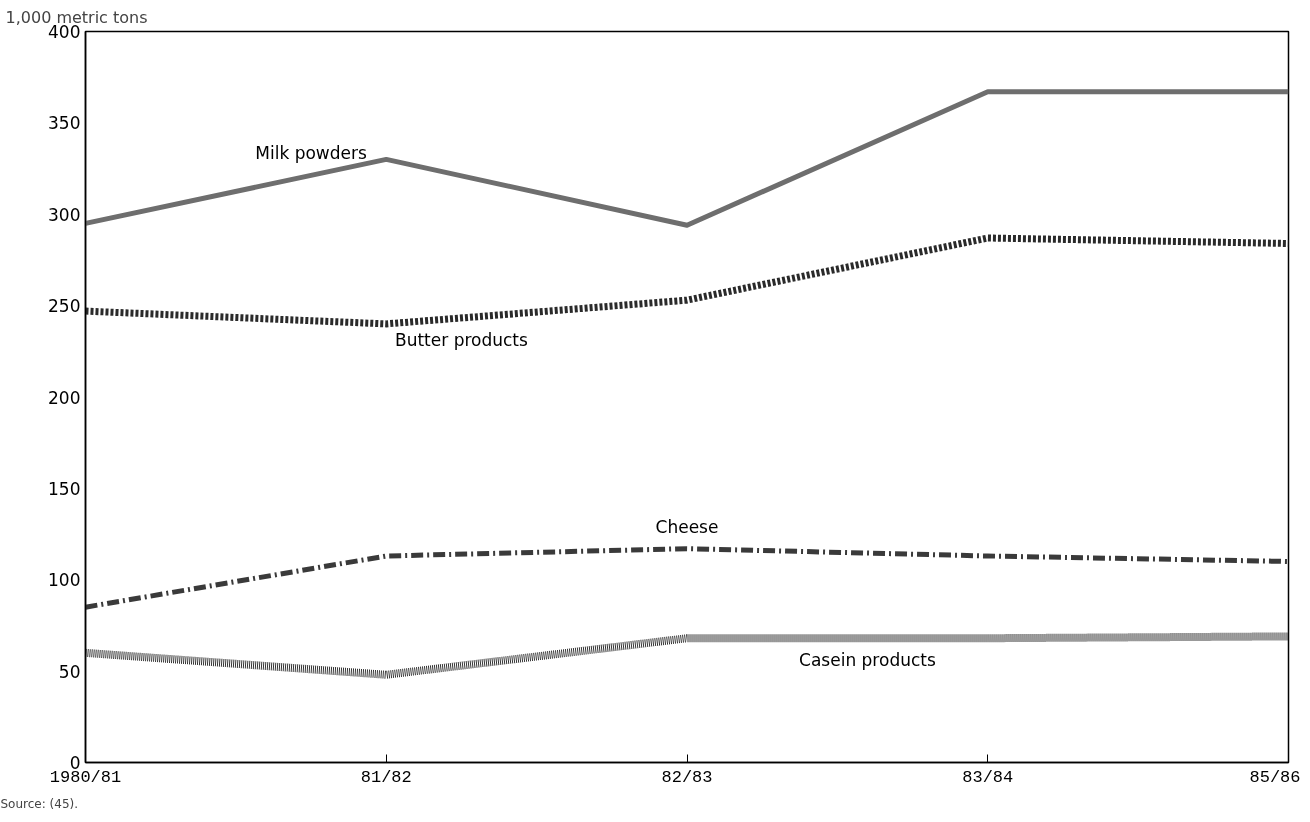 This screenshot has height=822, width=1310. What do you see at coordinates (39, 803) in the screenshot?
I see `source-note: Source: (45).` at bounding box center [39, 803].